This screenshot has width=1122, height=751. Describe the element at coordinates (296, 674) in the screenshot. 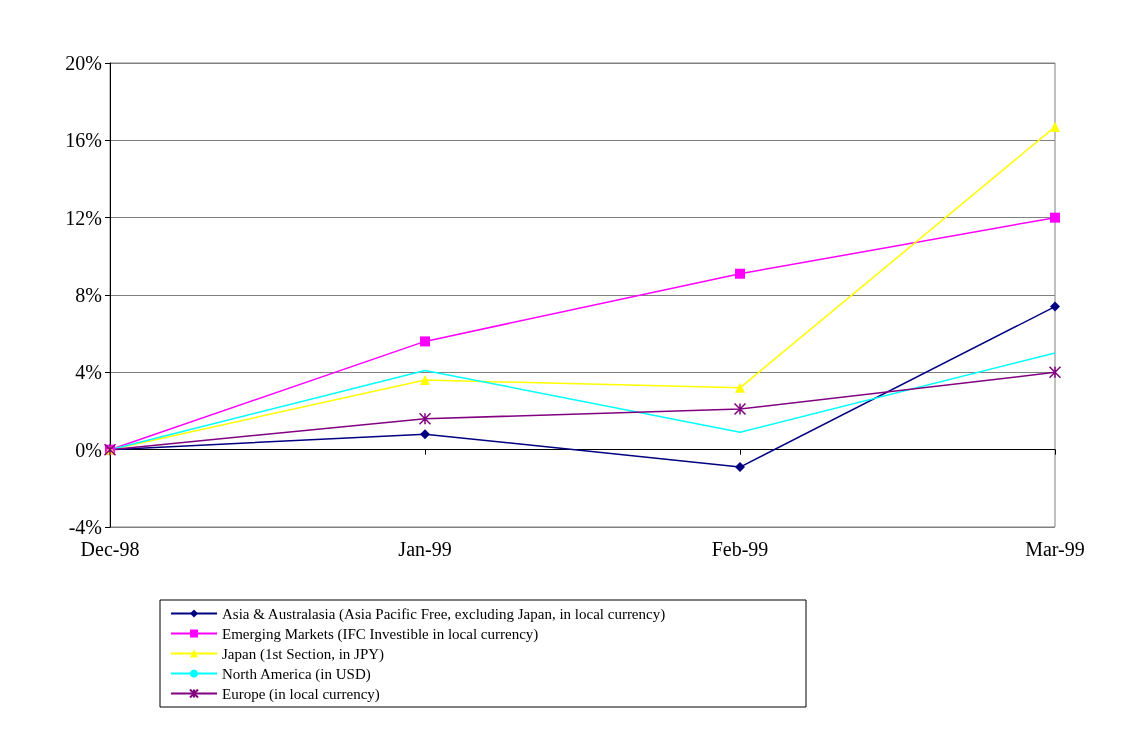

I see `legend-label: North America (in USD)` at that location.